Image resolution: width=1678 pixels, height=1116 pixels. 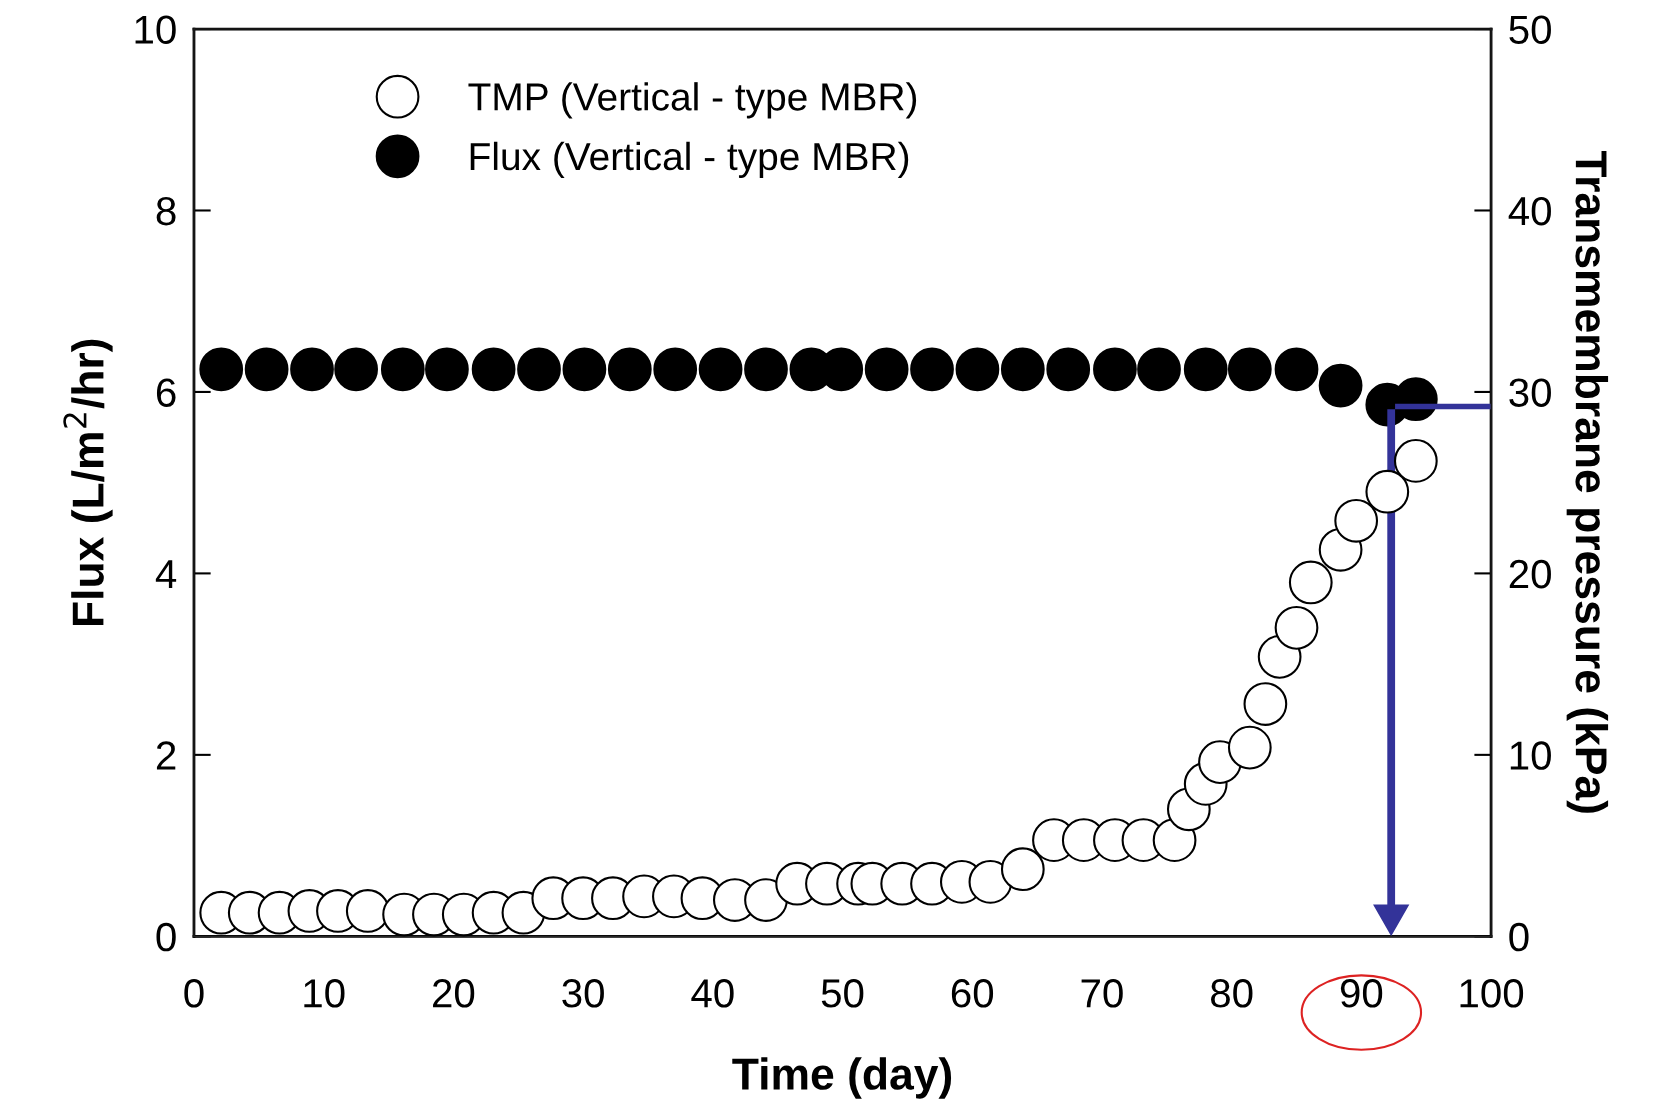 I want to click on y-tick-label: 10, so click(x=155, y=30).